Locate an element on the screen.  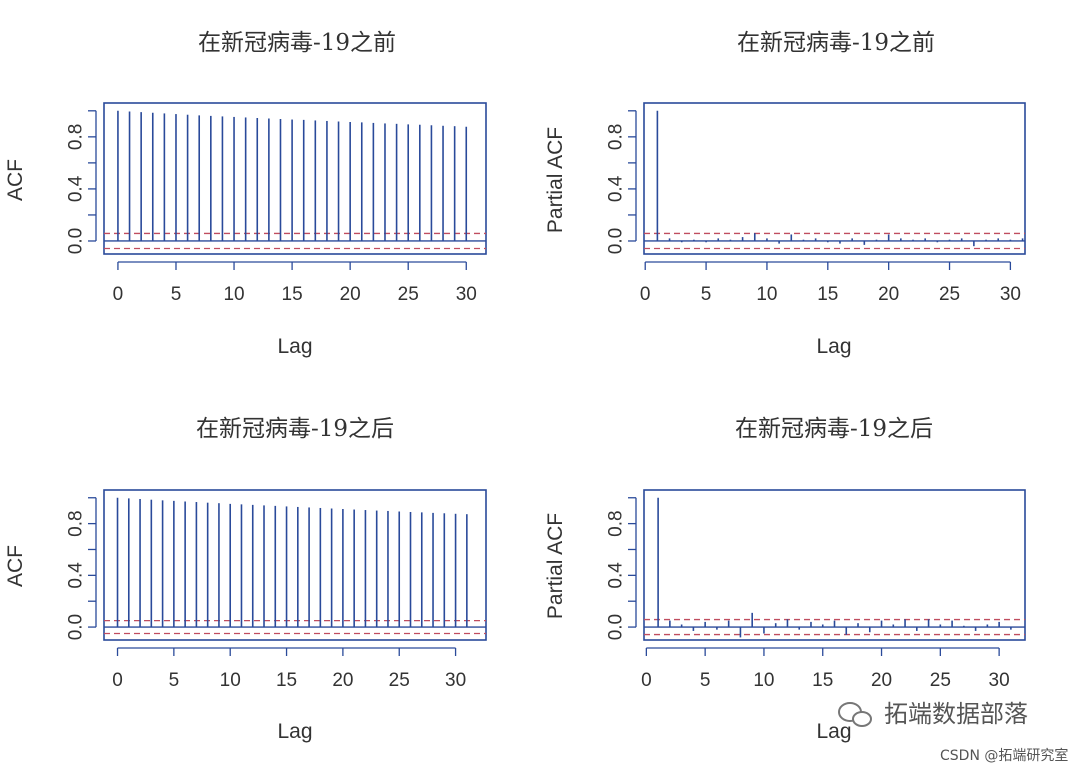
watermark: 拓端数据部落 CSDN @拓端研究室 is located at coordinates (953, 732).